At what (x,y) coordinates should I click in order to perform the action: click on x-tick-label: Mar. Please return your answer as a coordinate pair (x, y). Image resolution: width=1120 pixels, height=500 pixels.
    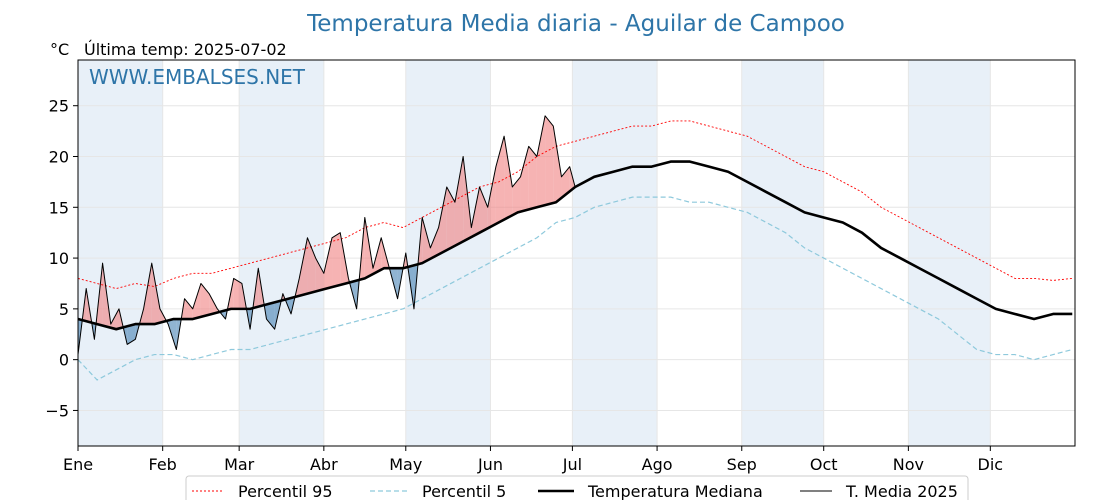
    Looking at the image, I should click on (239, 464).